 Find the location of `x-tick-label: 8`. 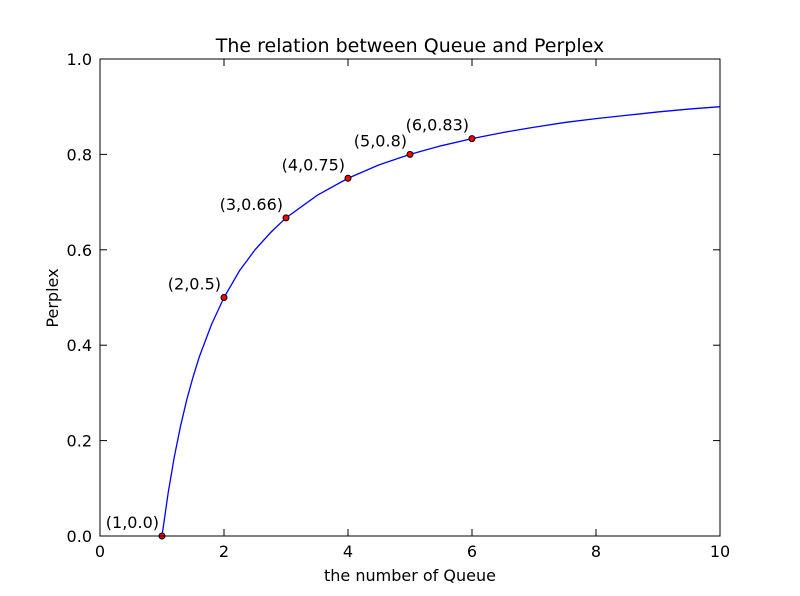

x-tick-label: 8 is located at coordinates (596, 551).